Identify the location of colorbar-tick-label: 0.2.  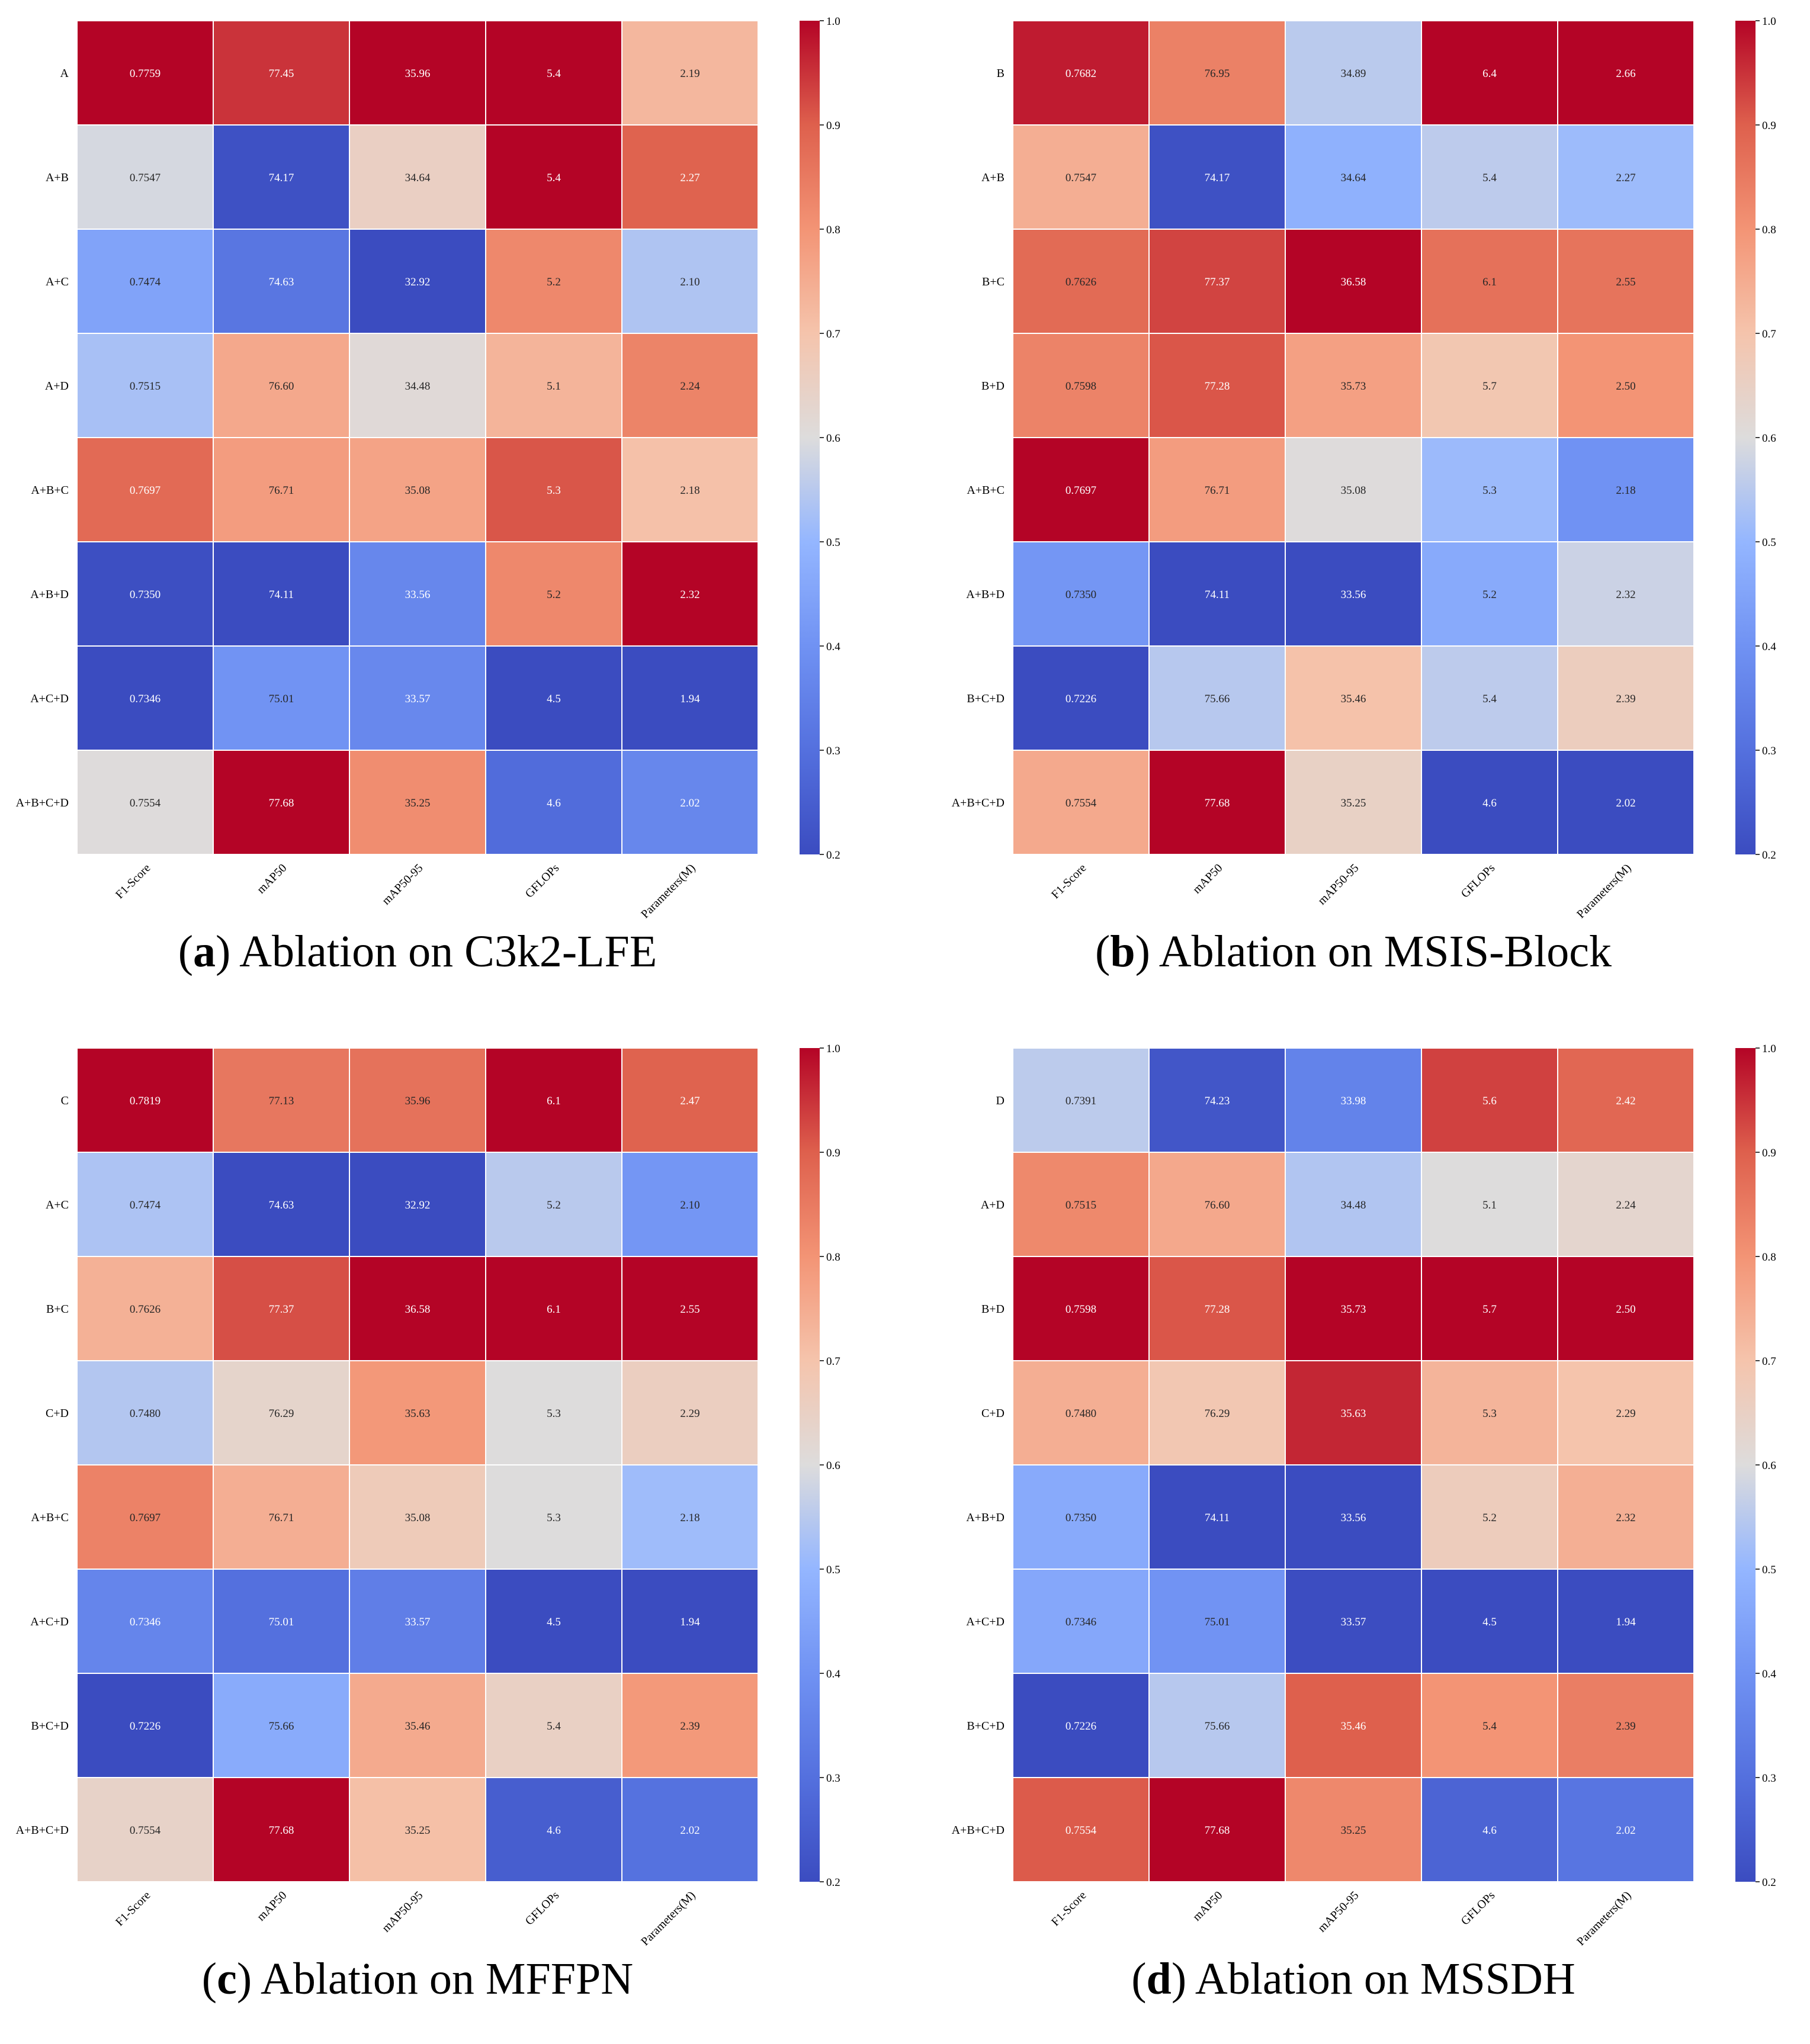
(833, 1882).